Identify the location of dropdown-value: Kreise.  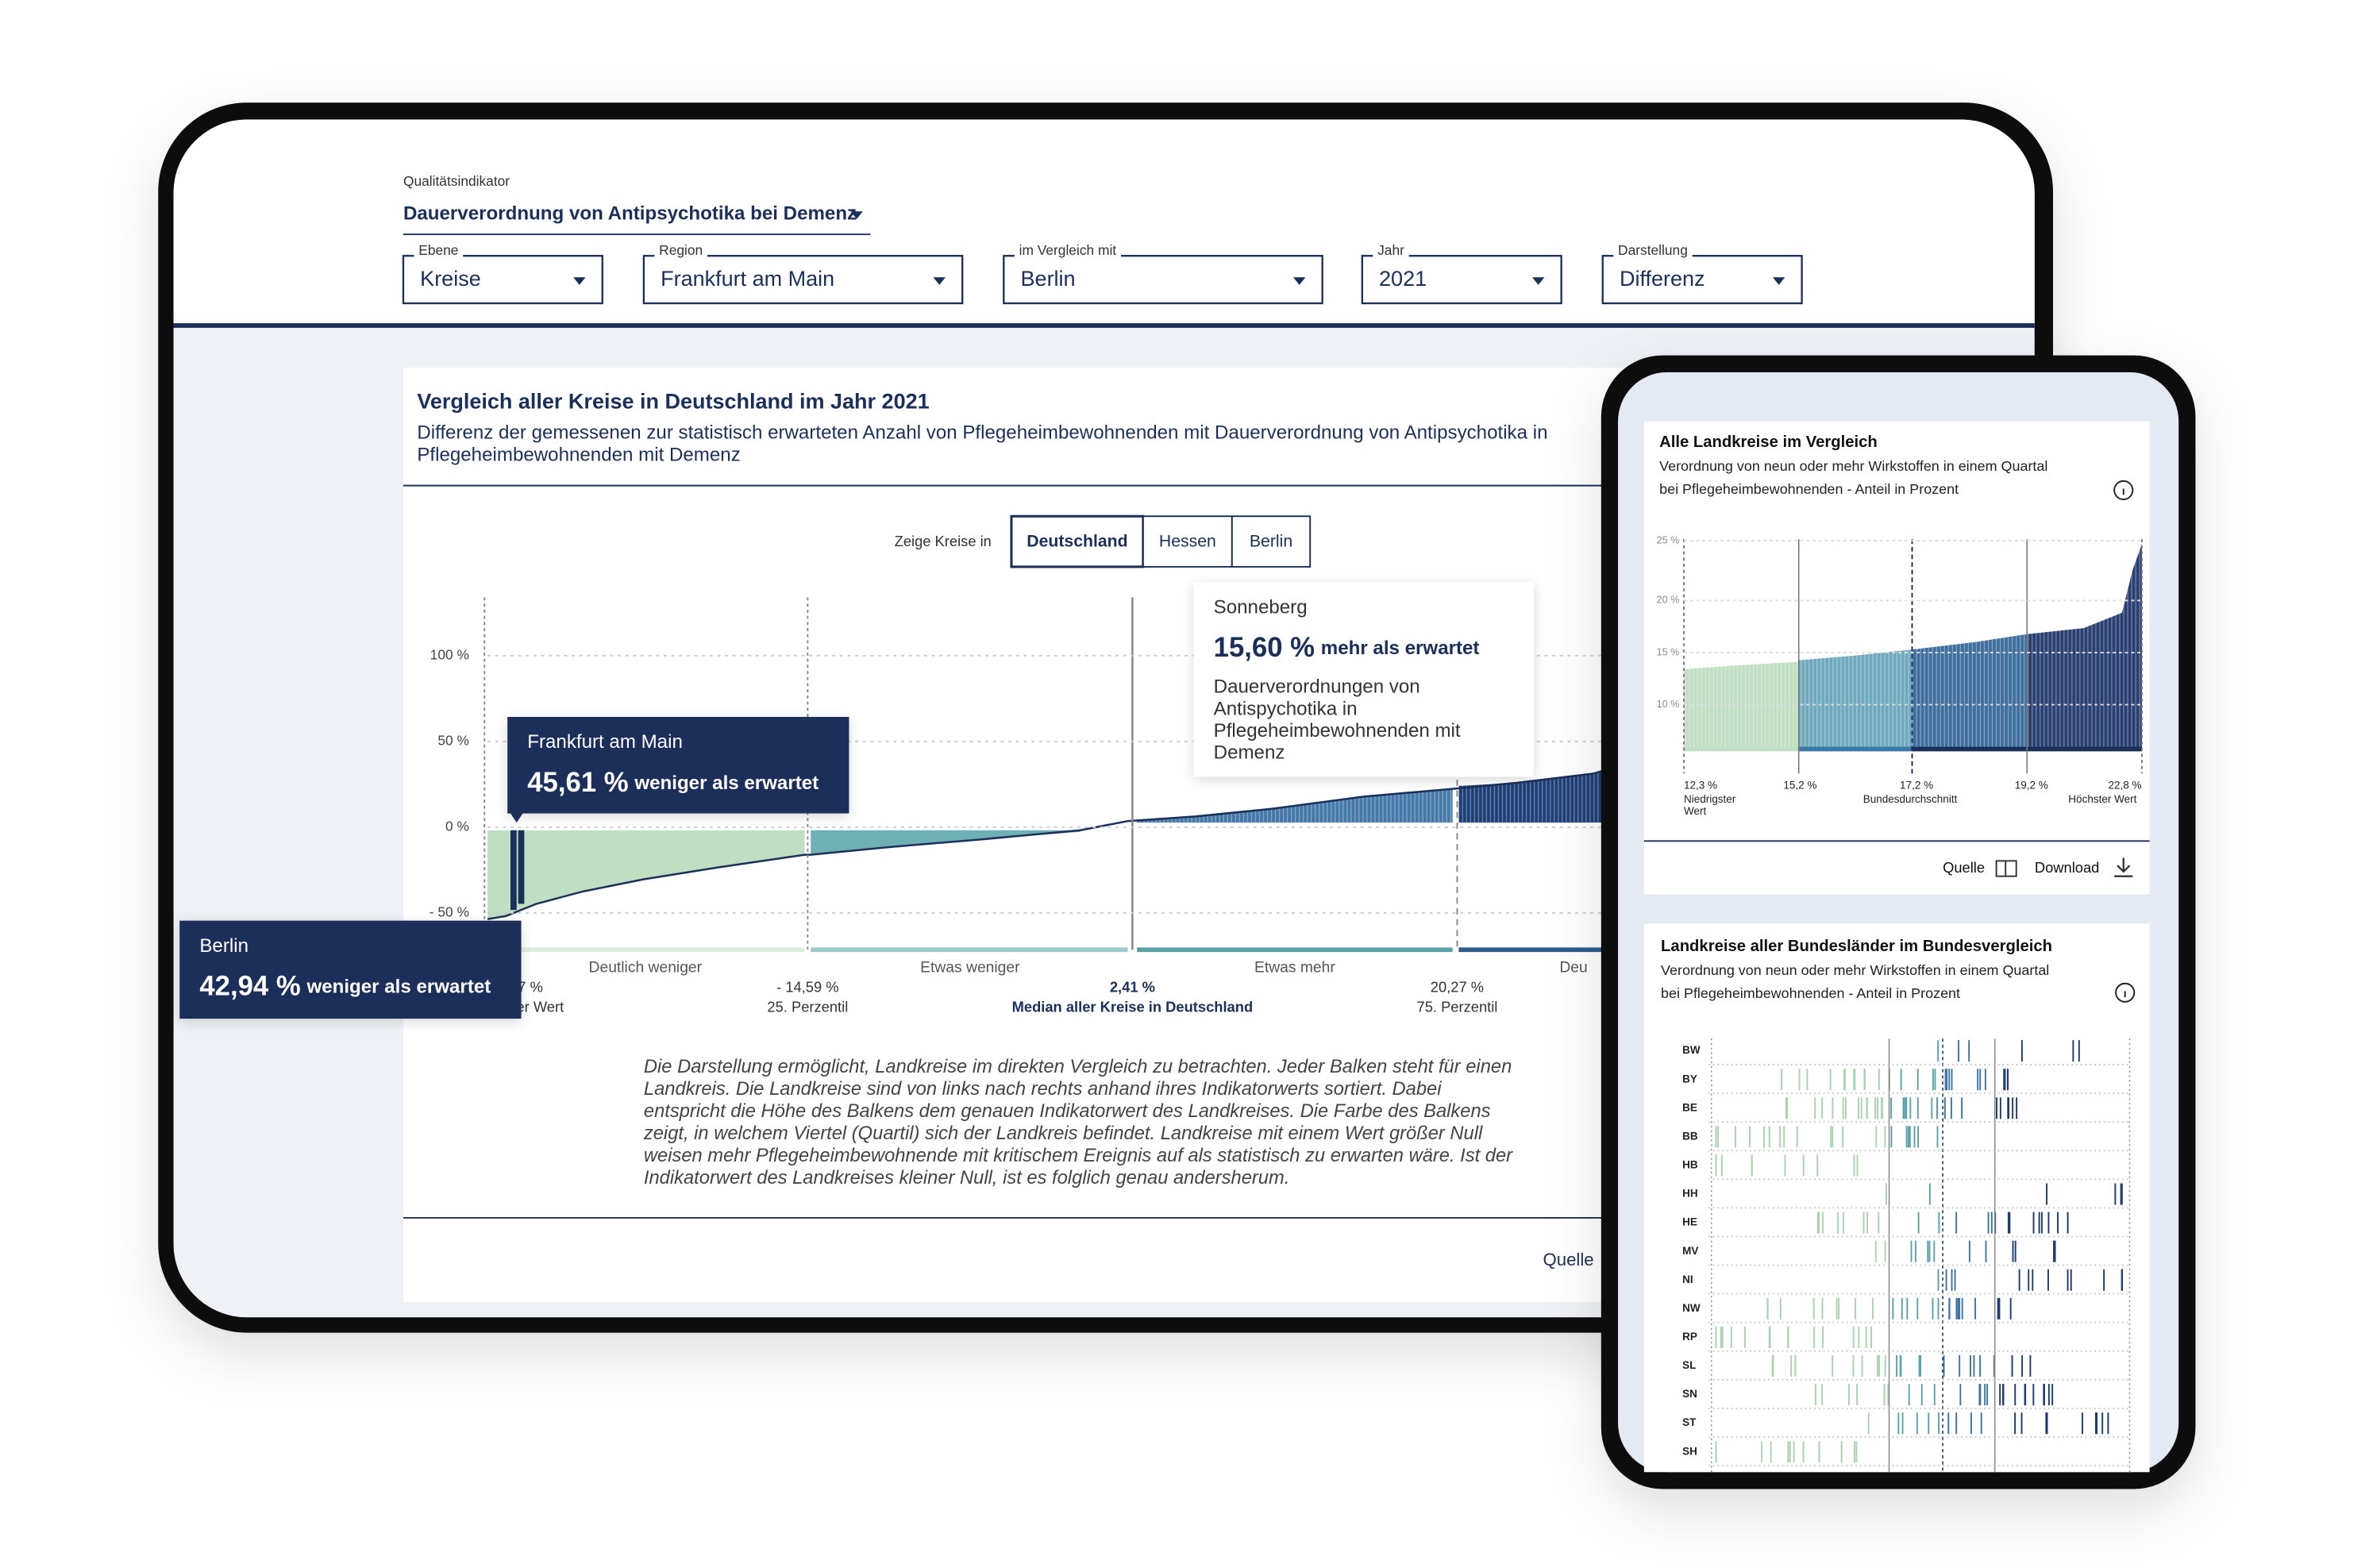
(450, 279).